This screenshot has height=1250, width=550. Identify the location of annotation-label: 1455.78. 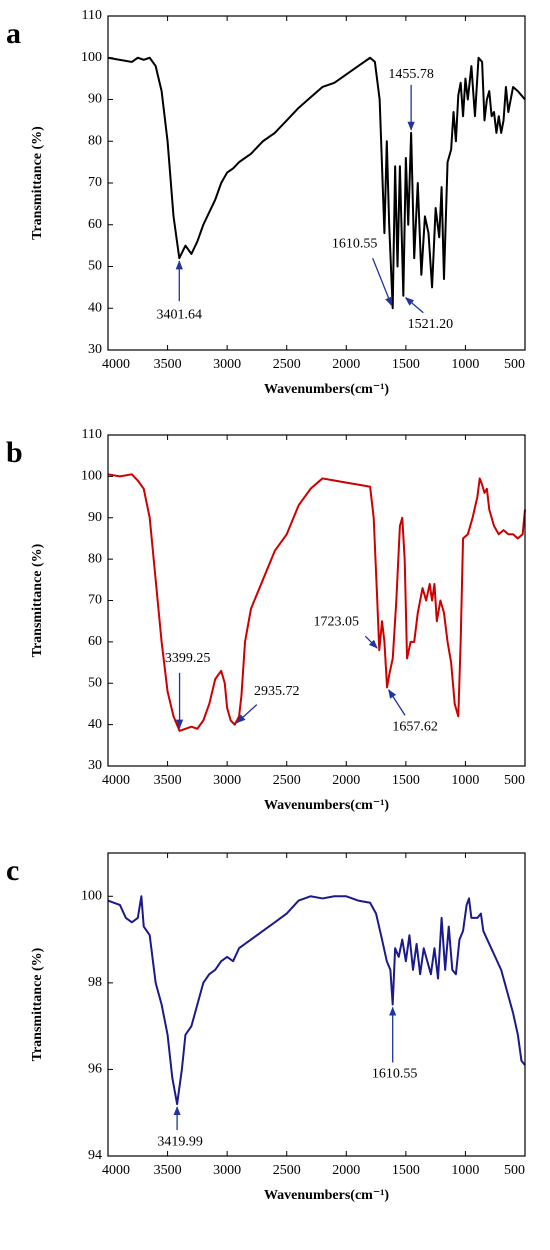
(411, 74).